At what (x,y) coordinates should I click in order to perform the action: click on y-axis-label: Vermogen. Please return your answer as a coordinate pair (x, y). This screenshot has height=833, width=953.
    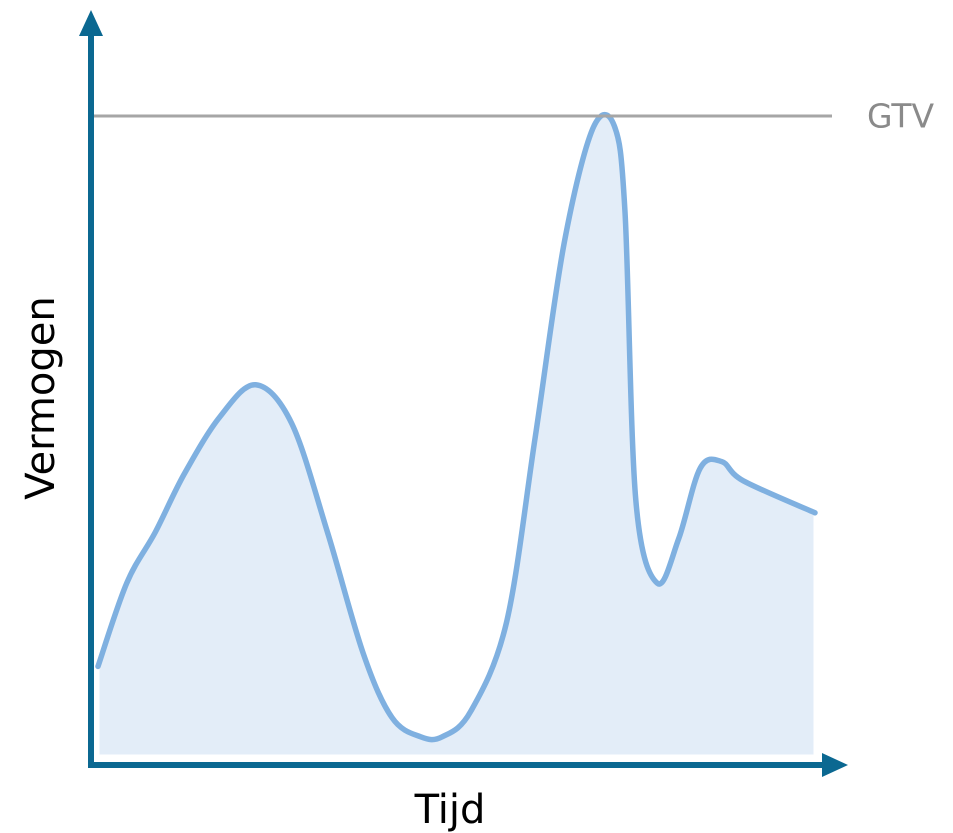
    Looking at the image, I should click on (41, 397).